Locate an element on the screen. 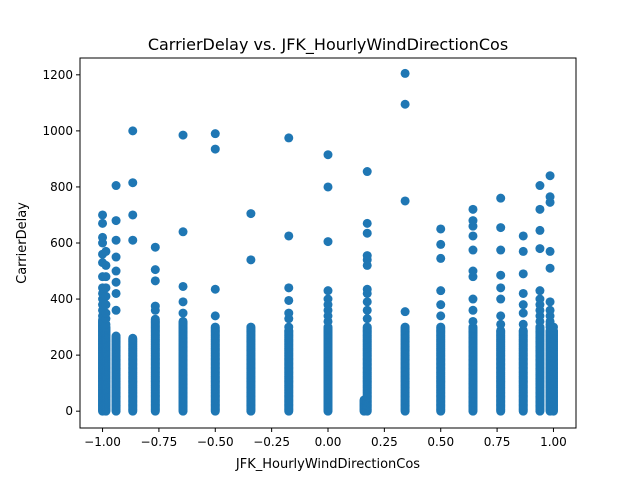  y-axis-ticks: 0 200 400 600 800 1000 1200 is located at coordinates (61, 243).